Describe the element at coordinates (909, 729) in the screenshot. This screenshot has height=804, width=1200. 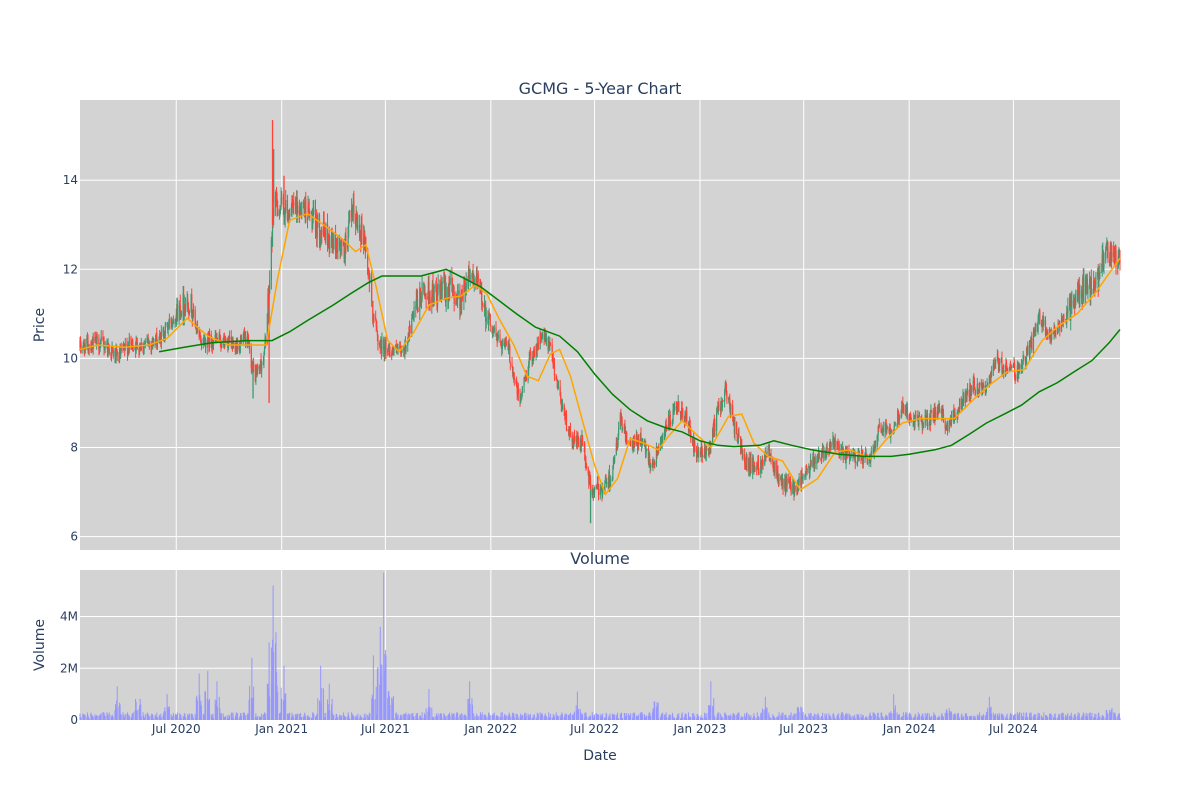
I see `x-tick-7: Jan 2024` at that location.